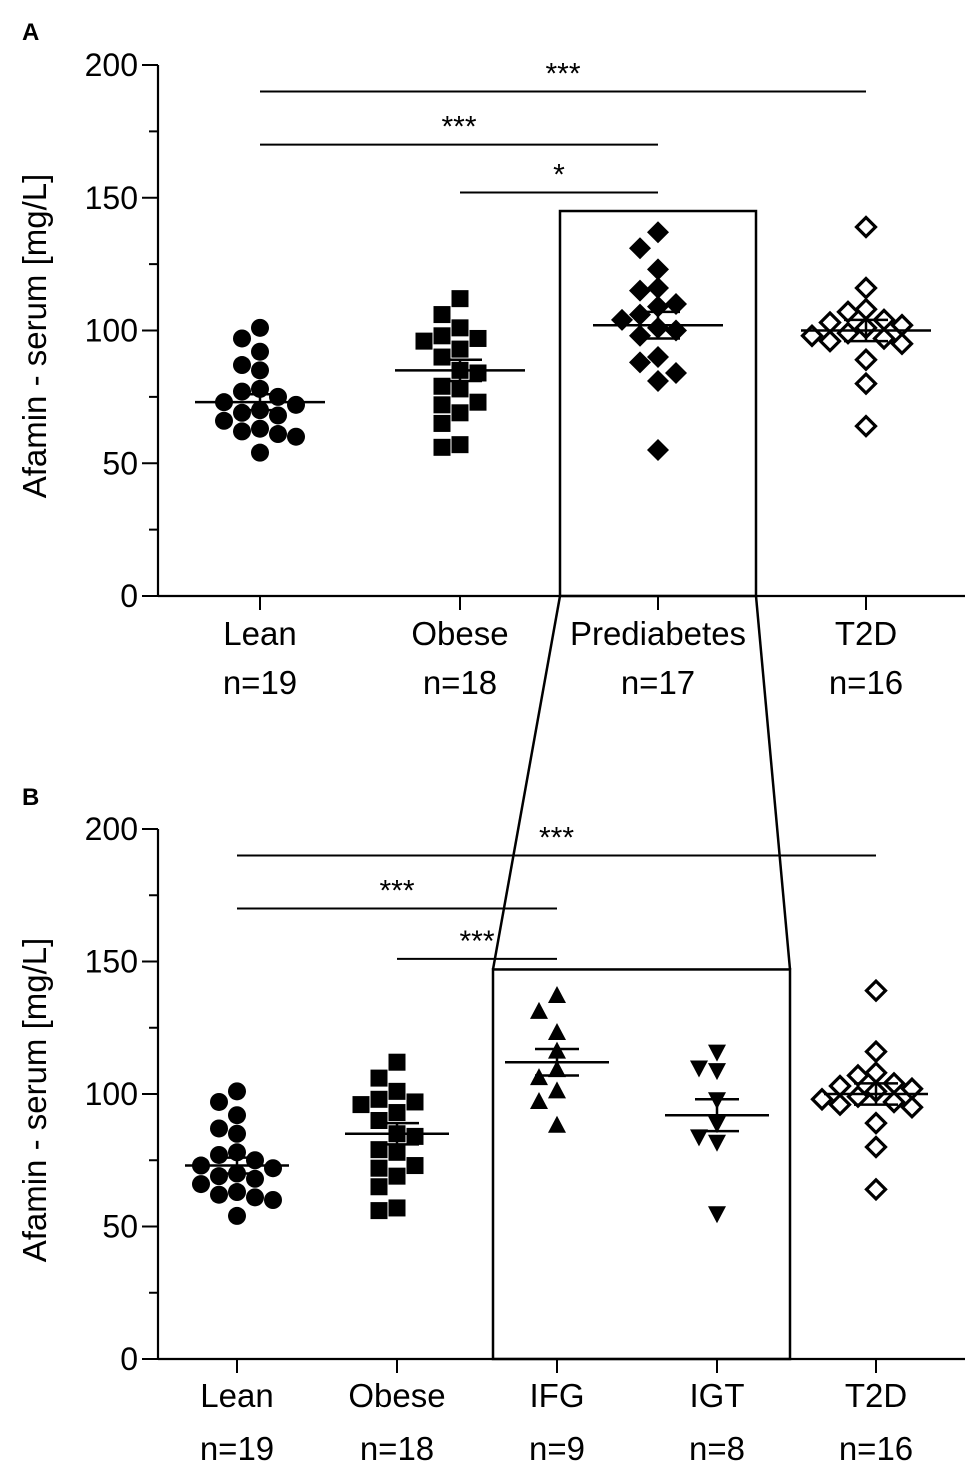  Describe the element at coordinates (876, 1395) in the screenshot. I see `x-category-label: T2D` at that location.